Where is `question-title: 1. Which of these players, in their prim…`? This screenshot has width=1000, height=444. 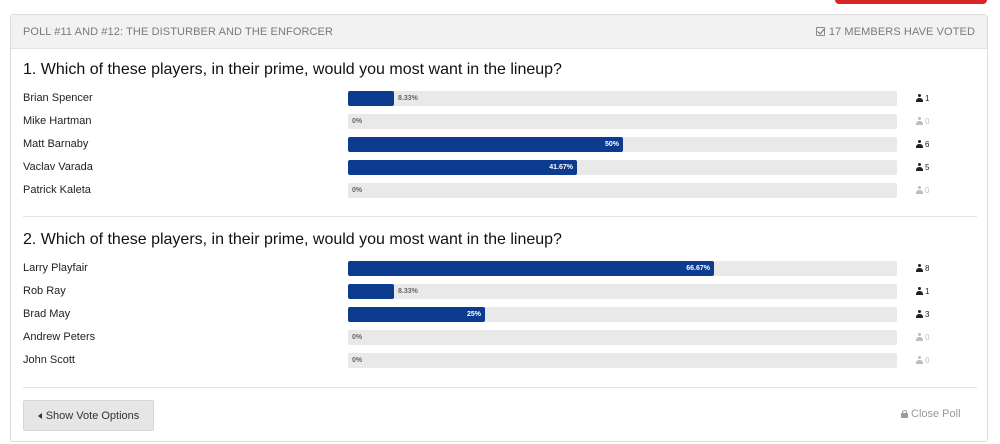 question-title: 1. Which of these players, in their prim… is located at coordinates (292, 69).